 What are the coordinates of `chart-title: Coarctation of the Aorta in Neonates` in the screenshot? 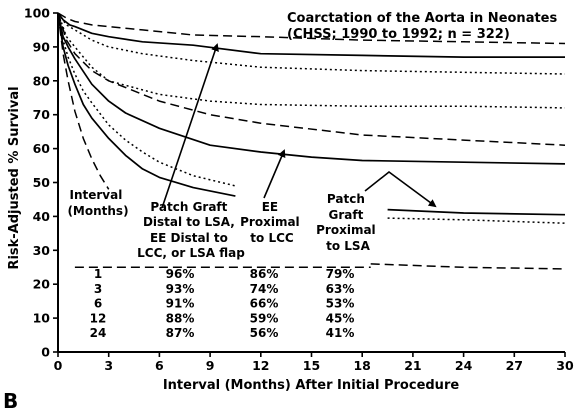 It's located at (422, 18).